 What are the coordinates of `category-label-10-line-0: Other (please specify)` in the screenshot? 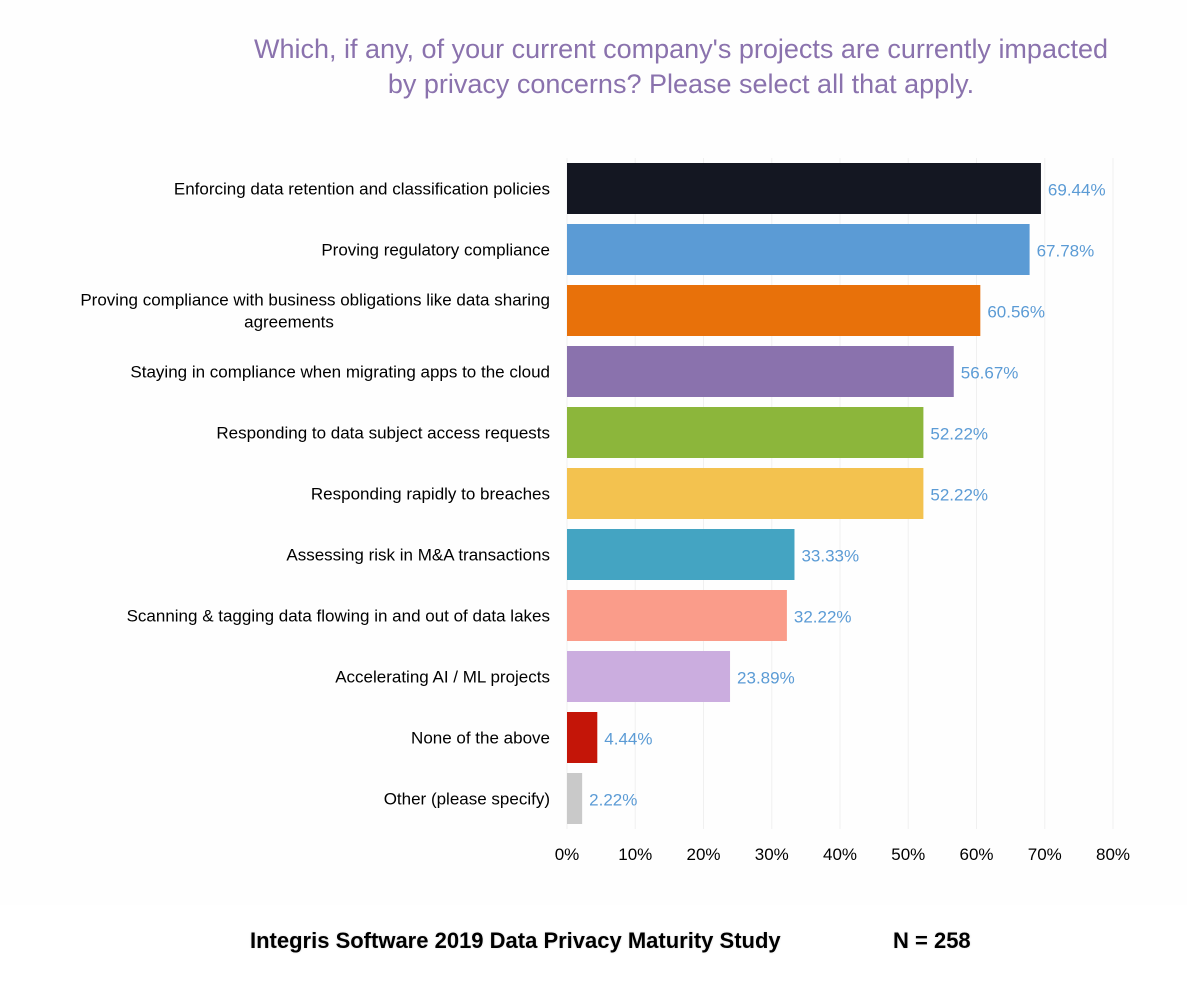 It's located at (467, 799).